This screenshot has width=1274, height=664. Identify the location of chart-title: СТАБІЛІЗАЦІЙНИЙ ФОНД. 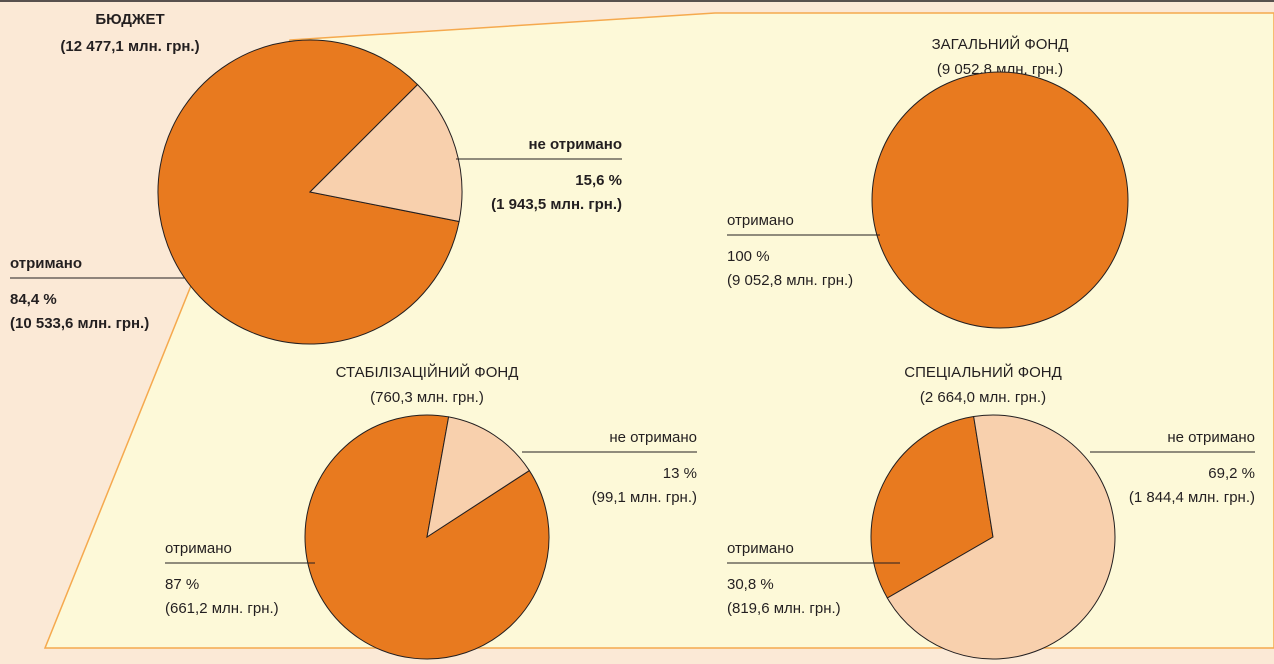
(427, 372).